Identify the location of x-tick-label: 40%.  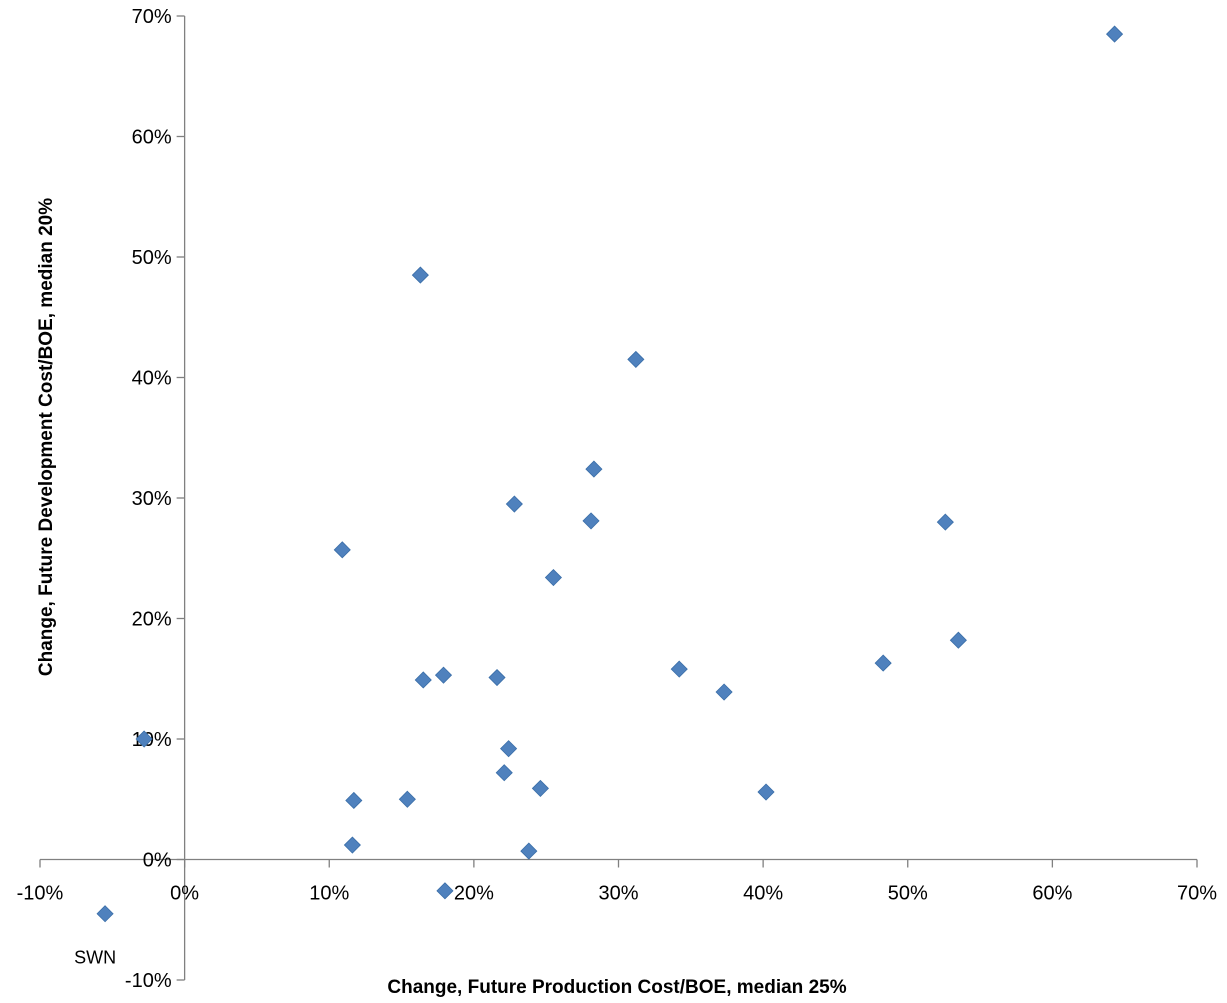
(763, 894).